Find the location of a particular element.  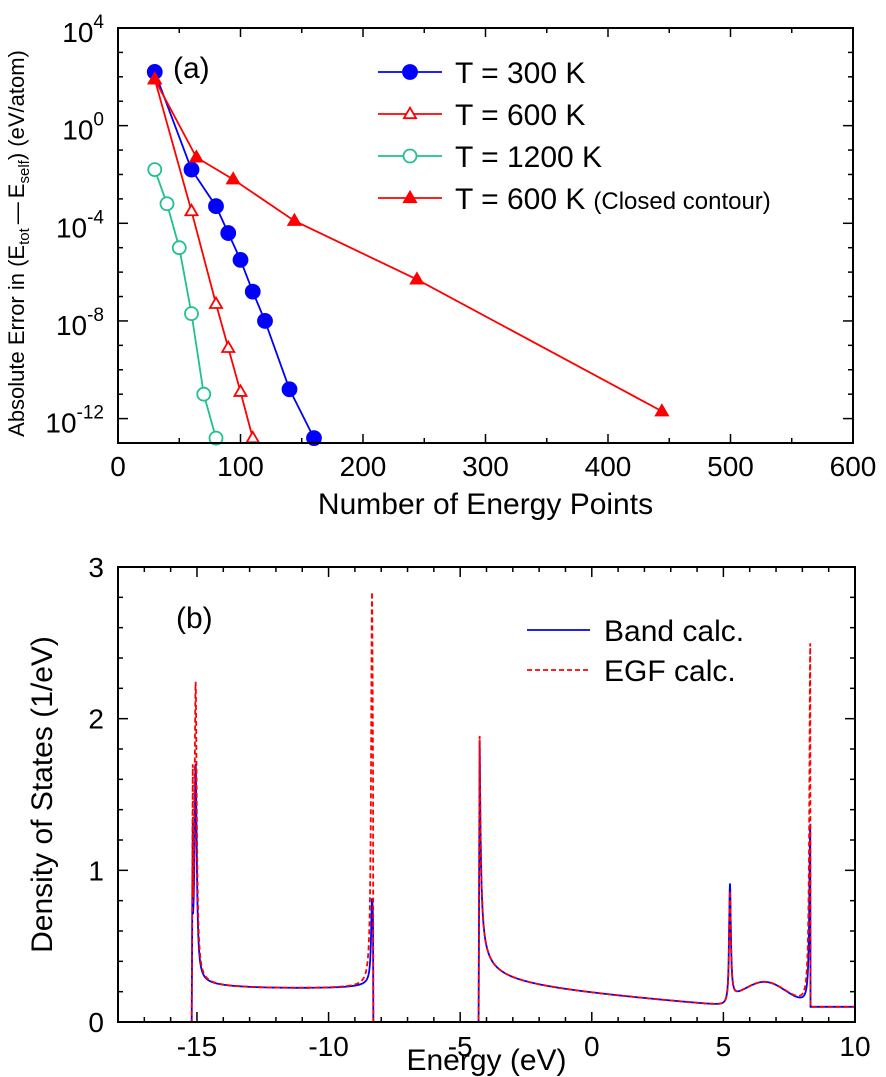

legend-entry: EGF calc. is located at coordinates (631, 671).